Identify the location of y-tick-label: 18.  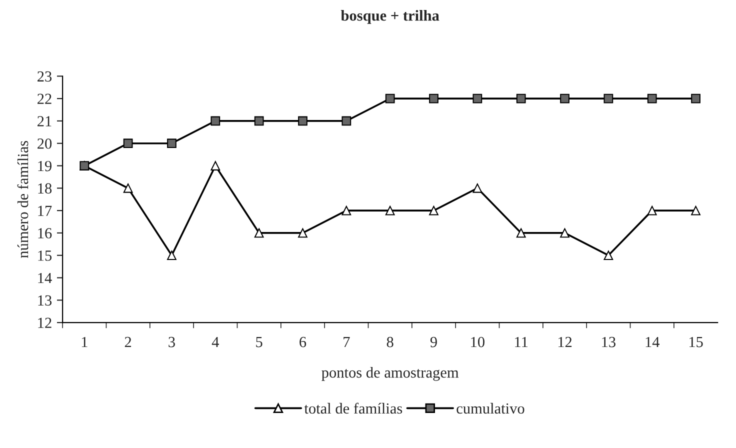
(45, 188).